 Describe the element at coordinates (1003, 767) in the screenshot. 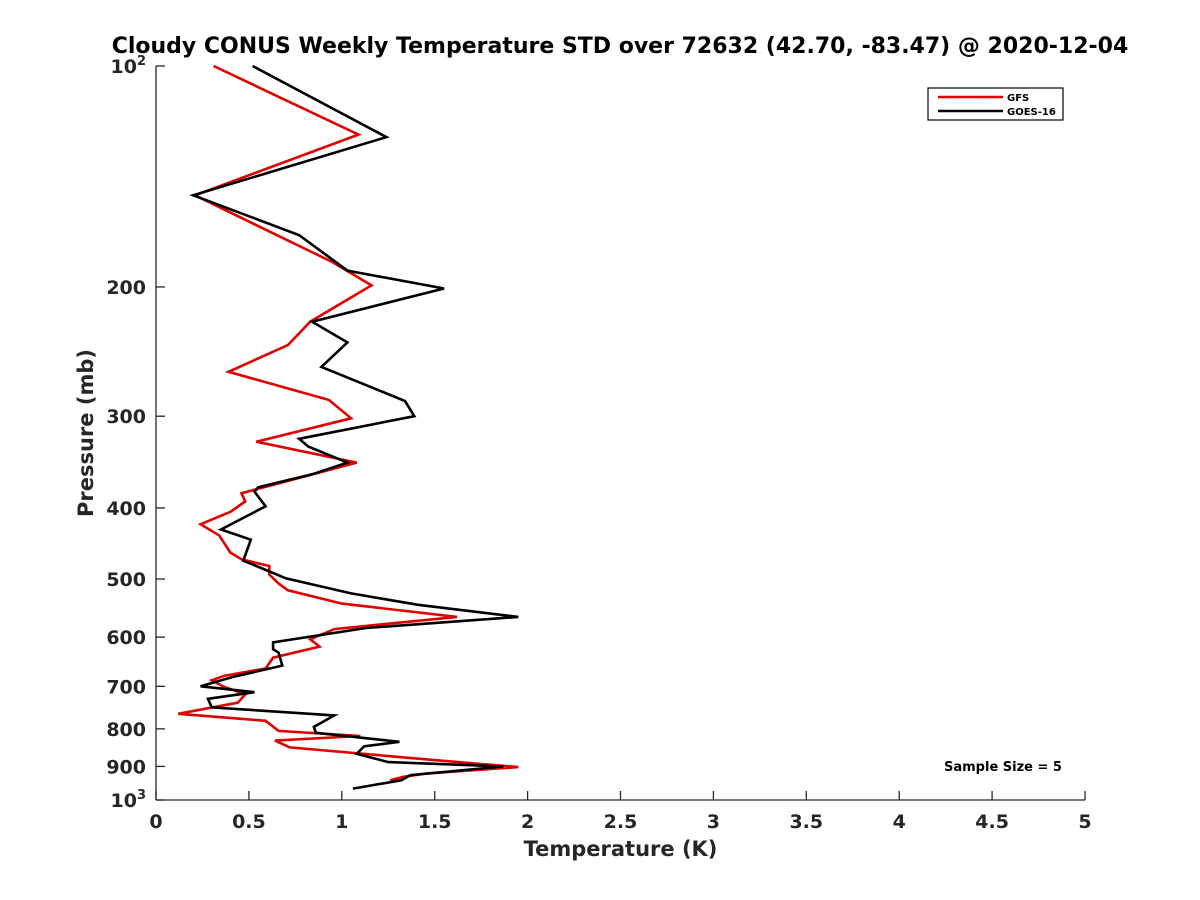

I see `sample-size-annotation: Sample Size = 5` at that location.